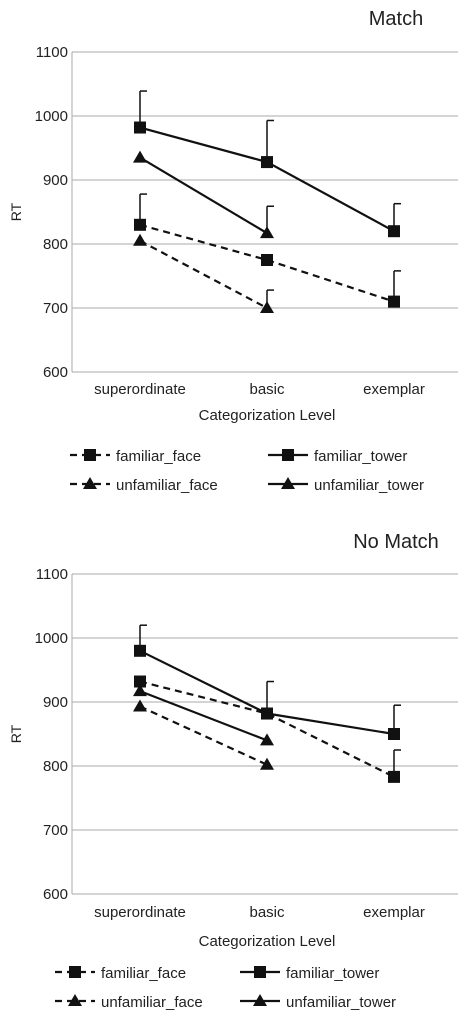 The width and height of the screenshot is (468, 1020). Describe the element at coordinates (396, 542) in the screenshot. I see `chart-title: No Match` at that location.